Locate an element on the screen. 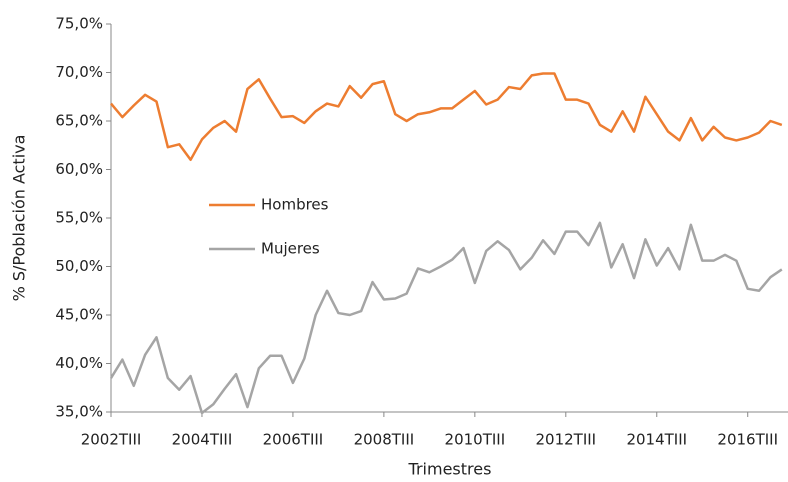 The width and height of the screenshot is (788, 482). x-tick-label: 2004TIII is located at coordinates (202, 440).